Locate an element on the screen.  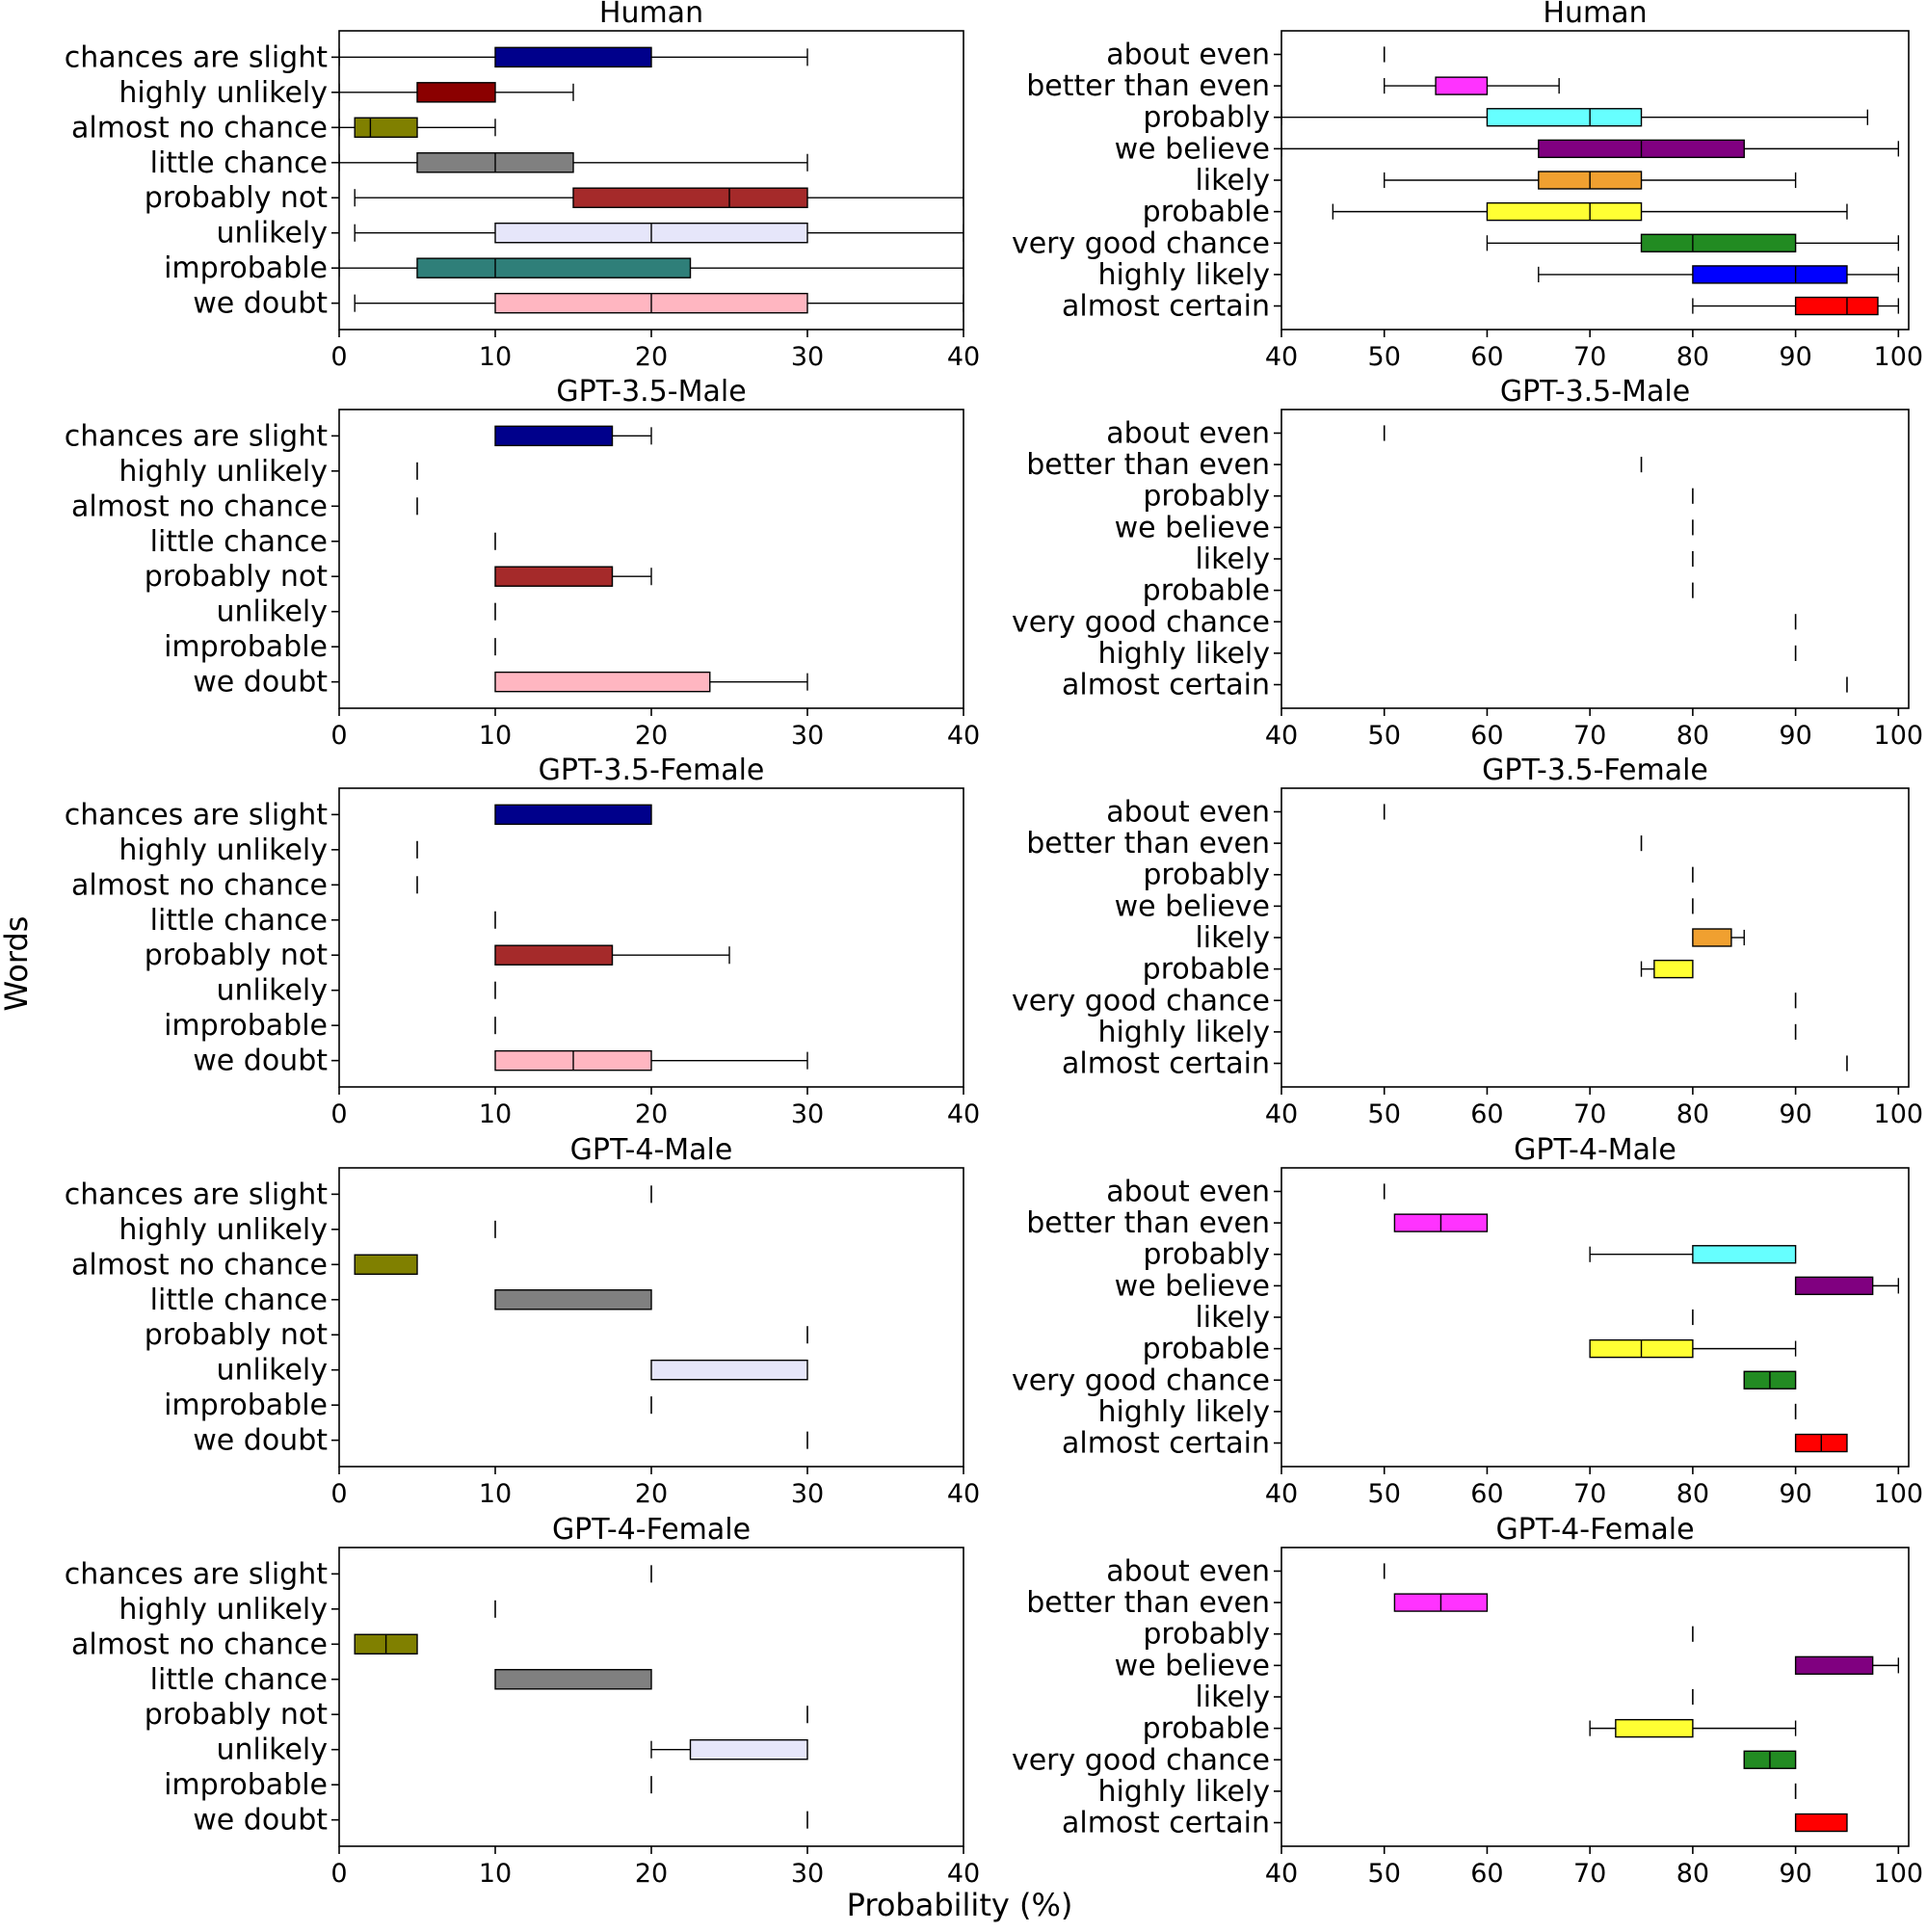
x-tick-label: 10 is located at coordinates (495, 736).